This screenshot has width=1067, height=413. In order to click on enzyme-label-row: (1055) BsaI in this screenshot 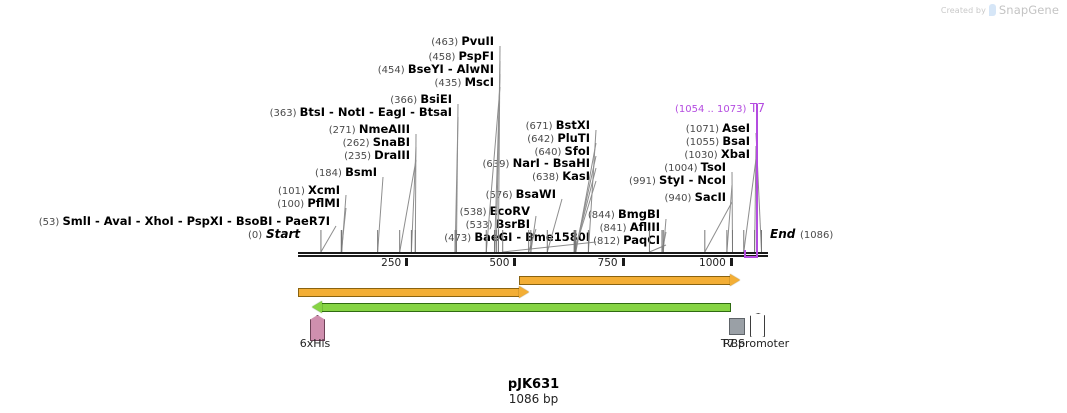, I will do `click(717, 141)`.